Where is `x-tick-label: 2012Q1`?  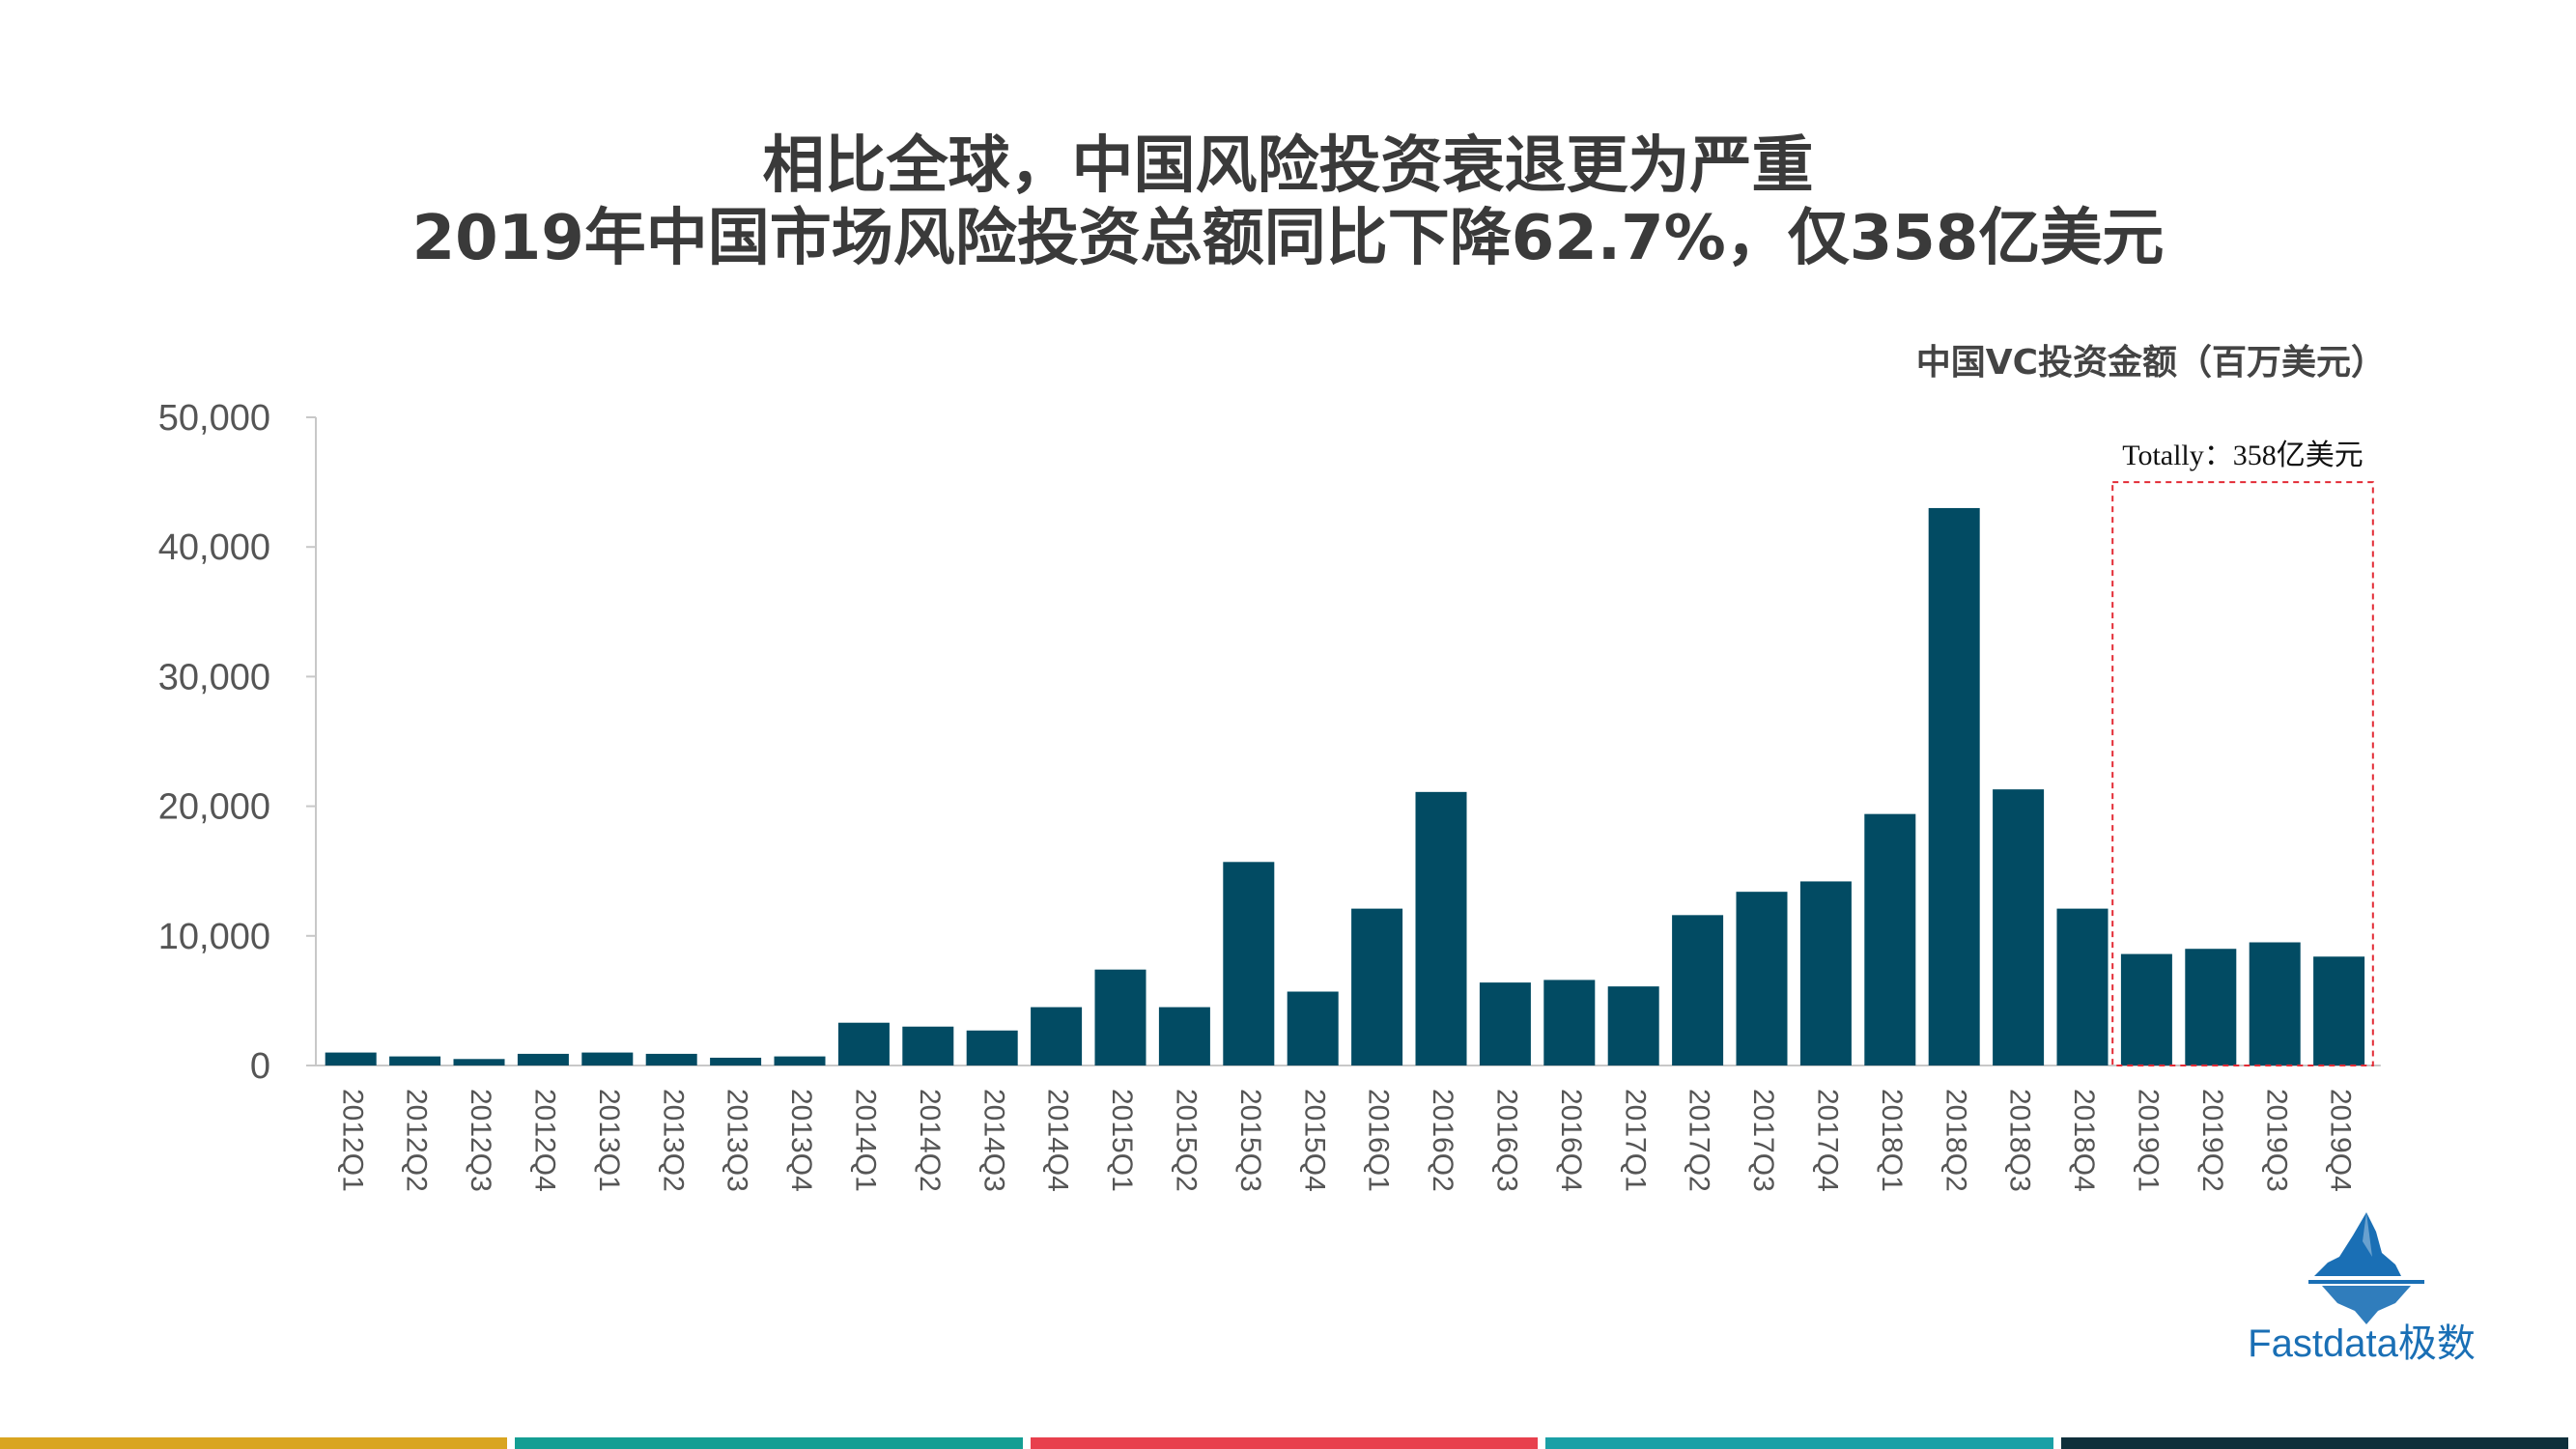 x-tick-label: 2012Q1 is located at coordinates (352, 1140).